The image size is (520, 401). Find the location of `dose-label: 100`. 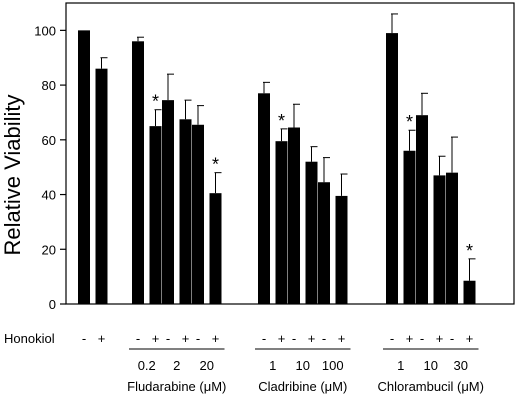

dose-label: 100 is located at coordinates (333, 365).